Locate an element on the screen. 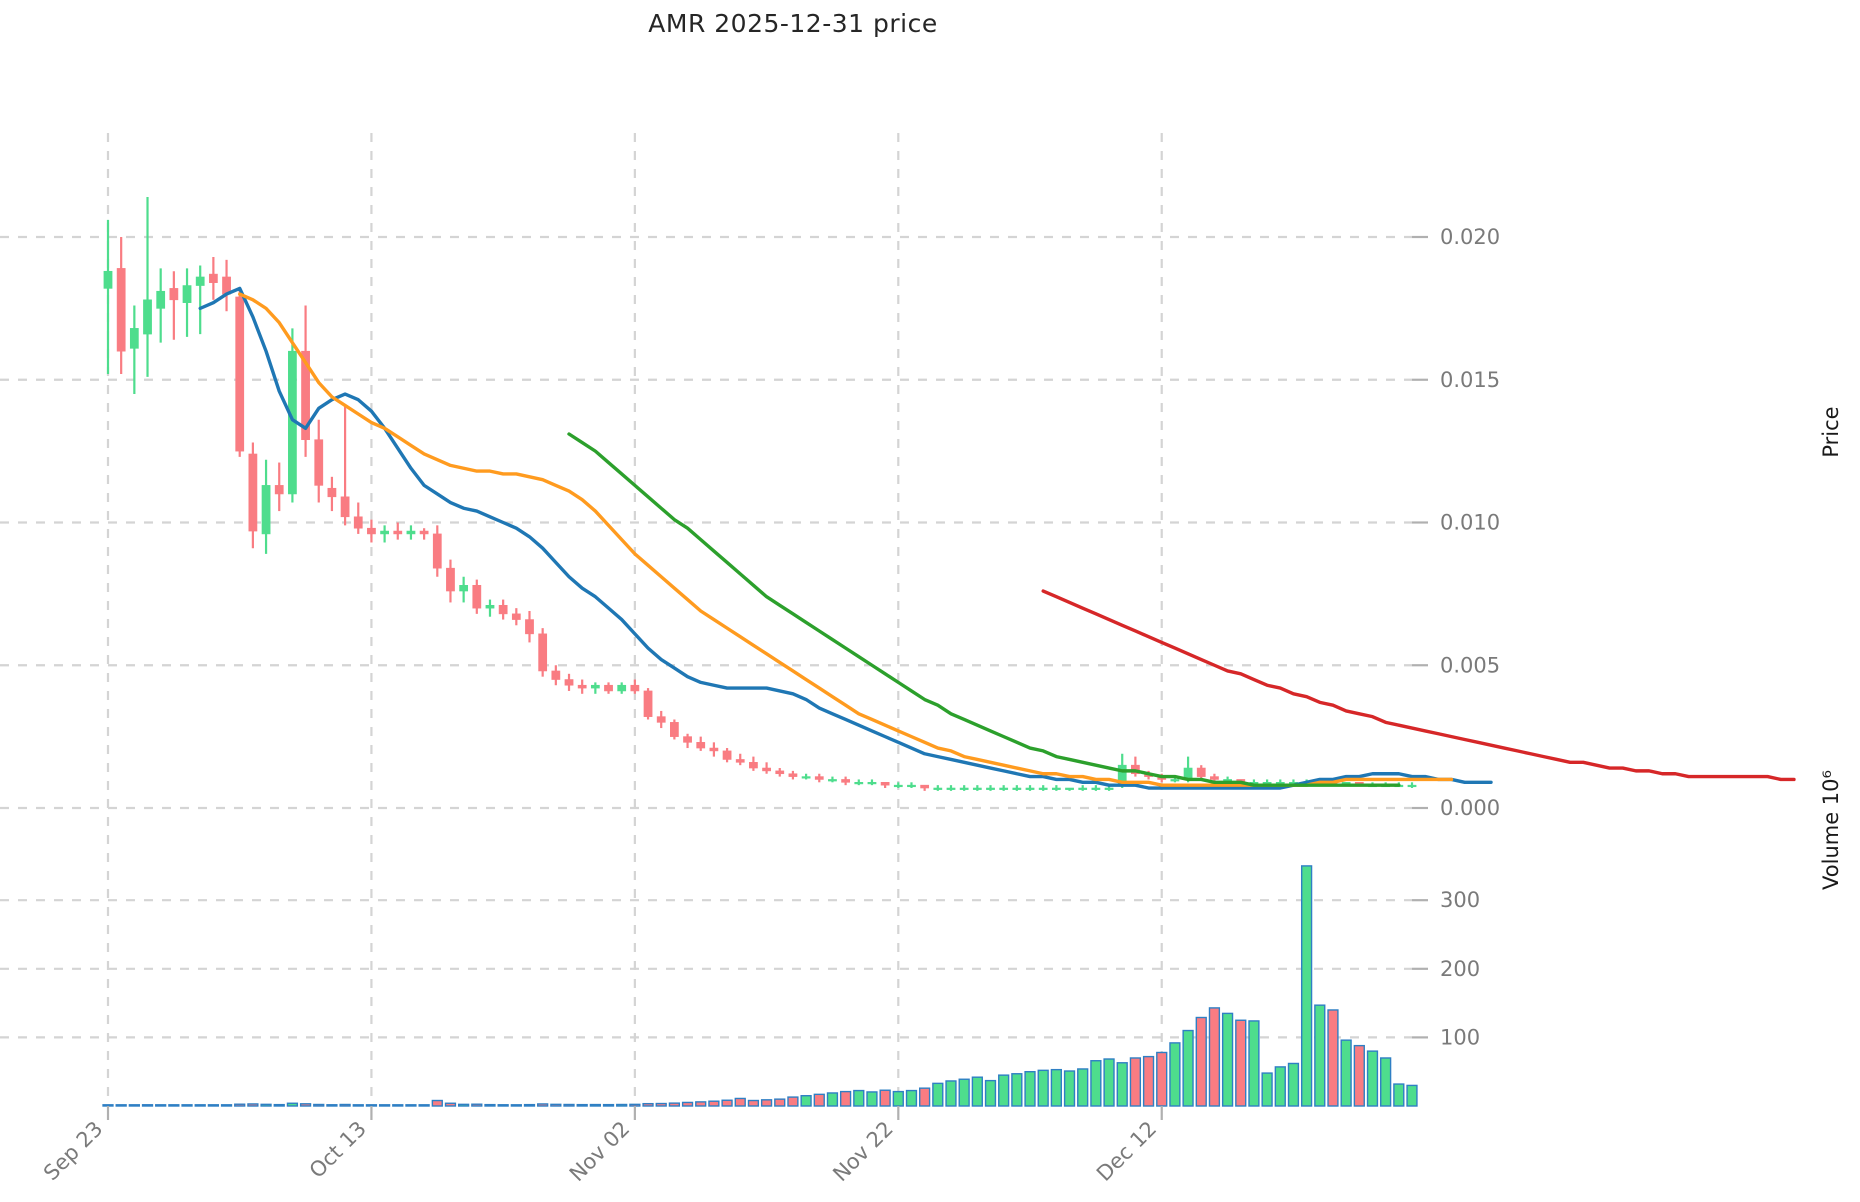 This screenshot has height=1202, width=1860. price-tick-label: 0.015 is located at coordinates (1470, 380).